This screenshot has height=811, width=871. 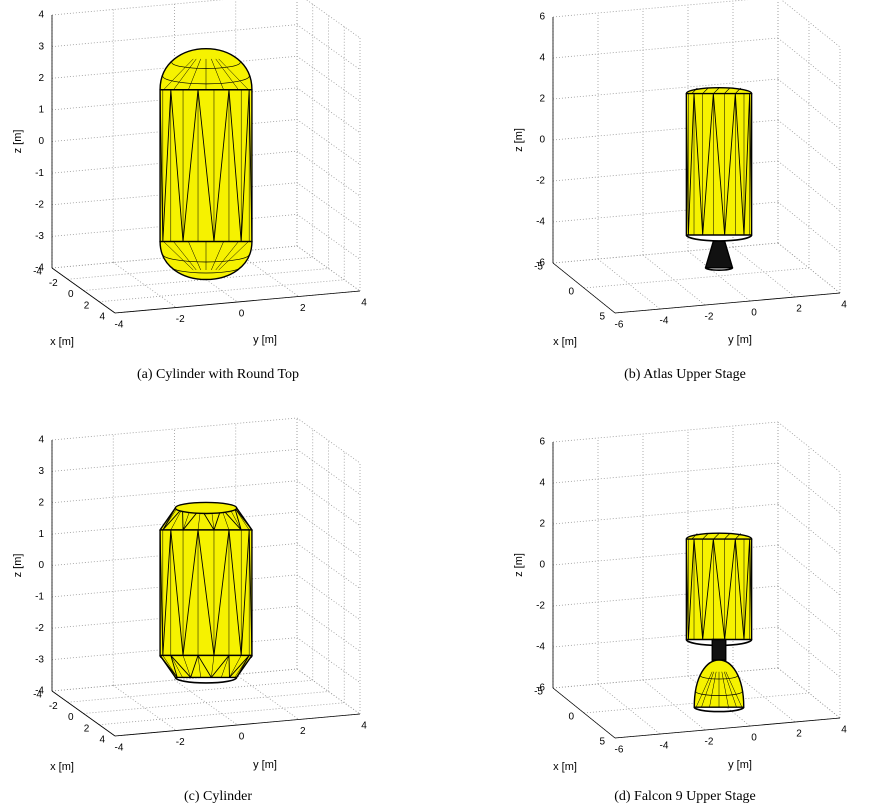 What do you see at coordinates (542, 99) in the screenshot?
I see `z-tick-label: 2` at bounding box center [542, 99].